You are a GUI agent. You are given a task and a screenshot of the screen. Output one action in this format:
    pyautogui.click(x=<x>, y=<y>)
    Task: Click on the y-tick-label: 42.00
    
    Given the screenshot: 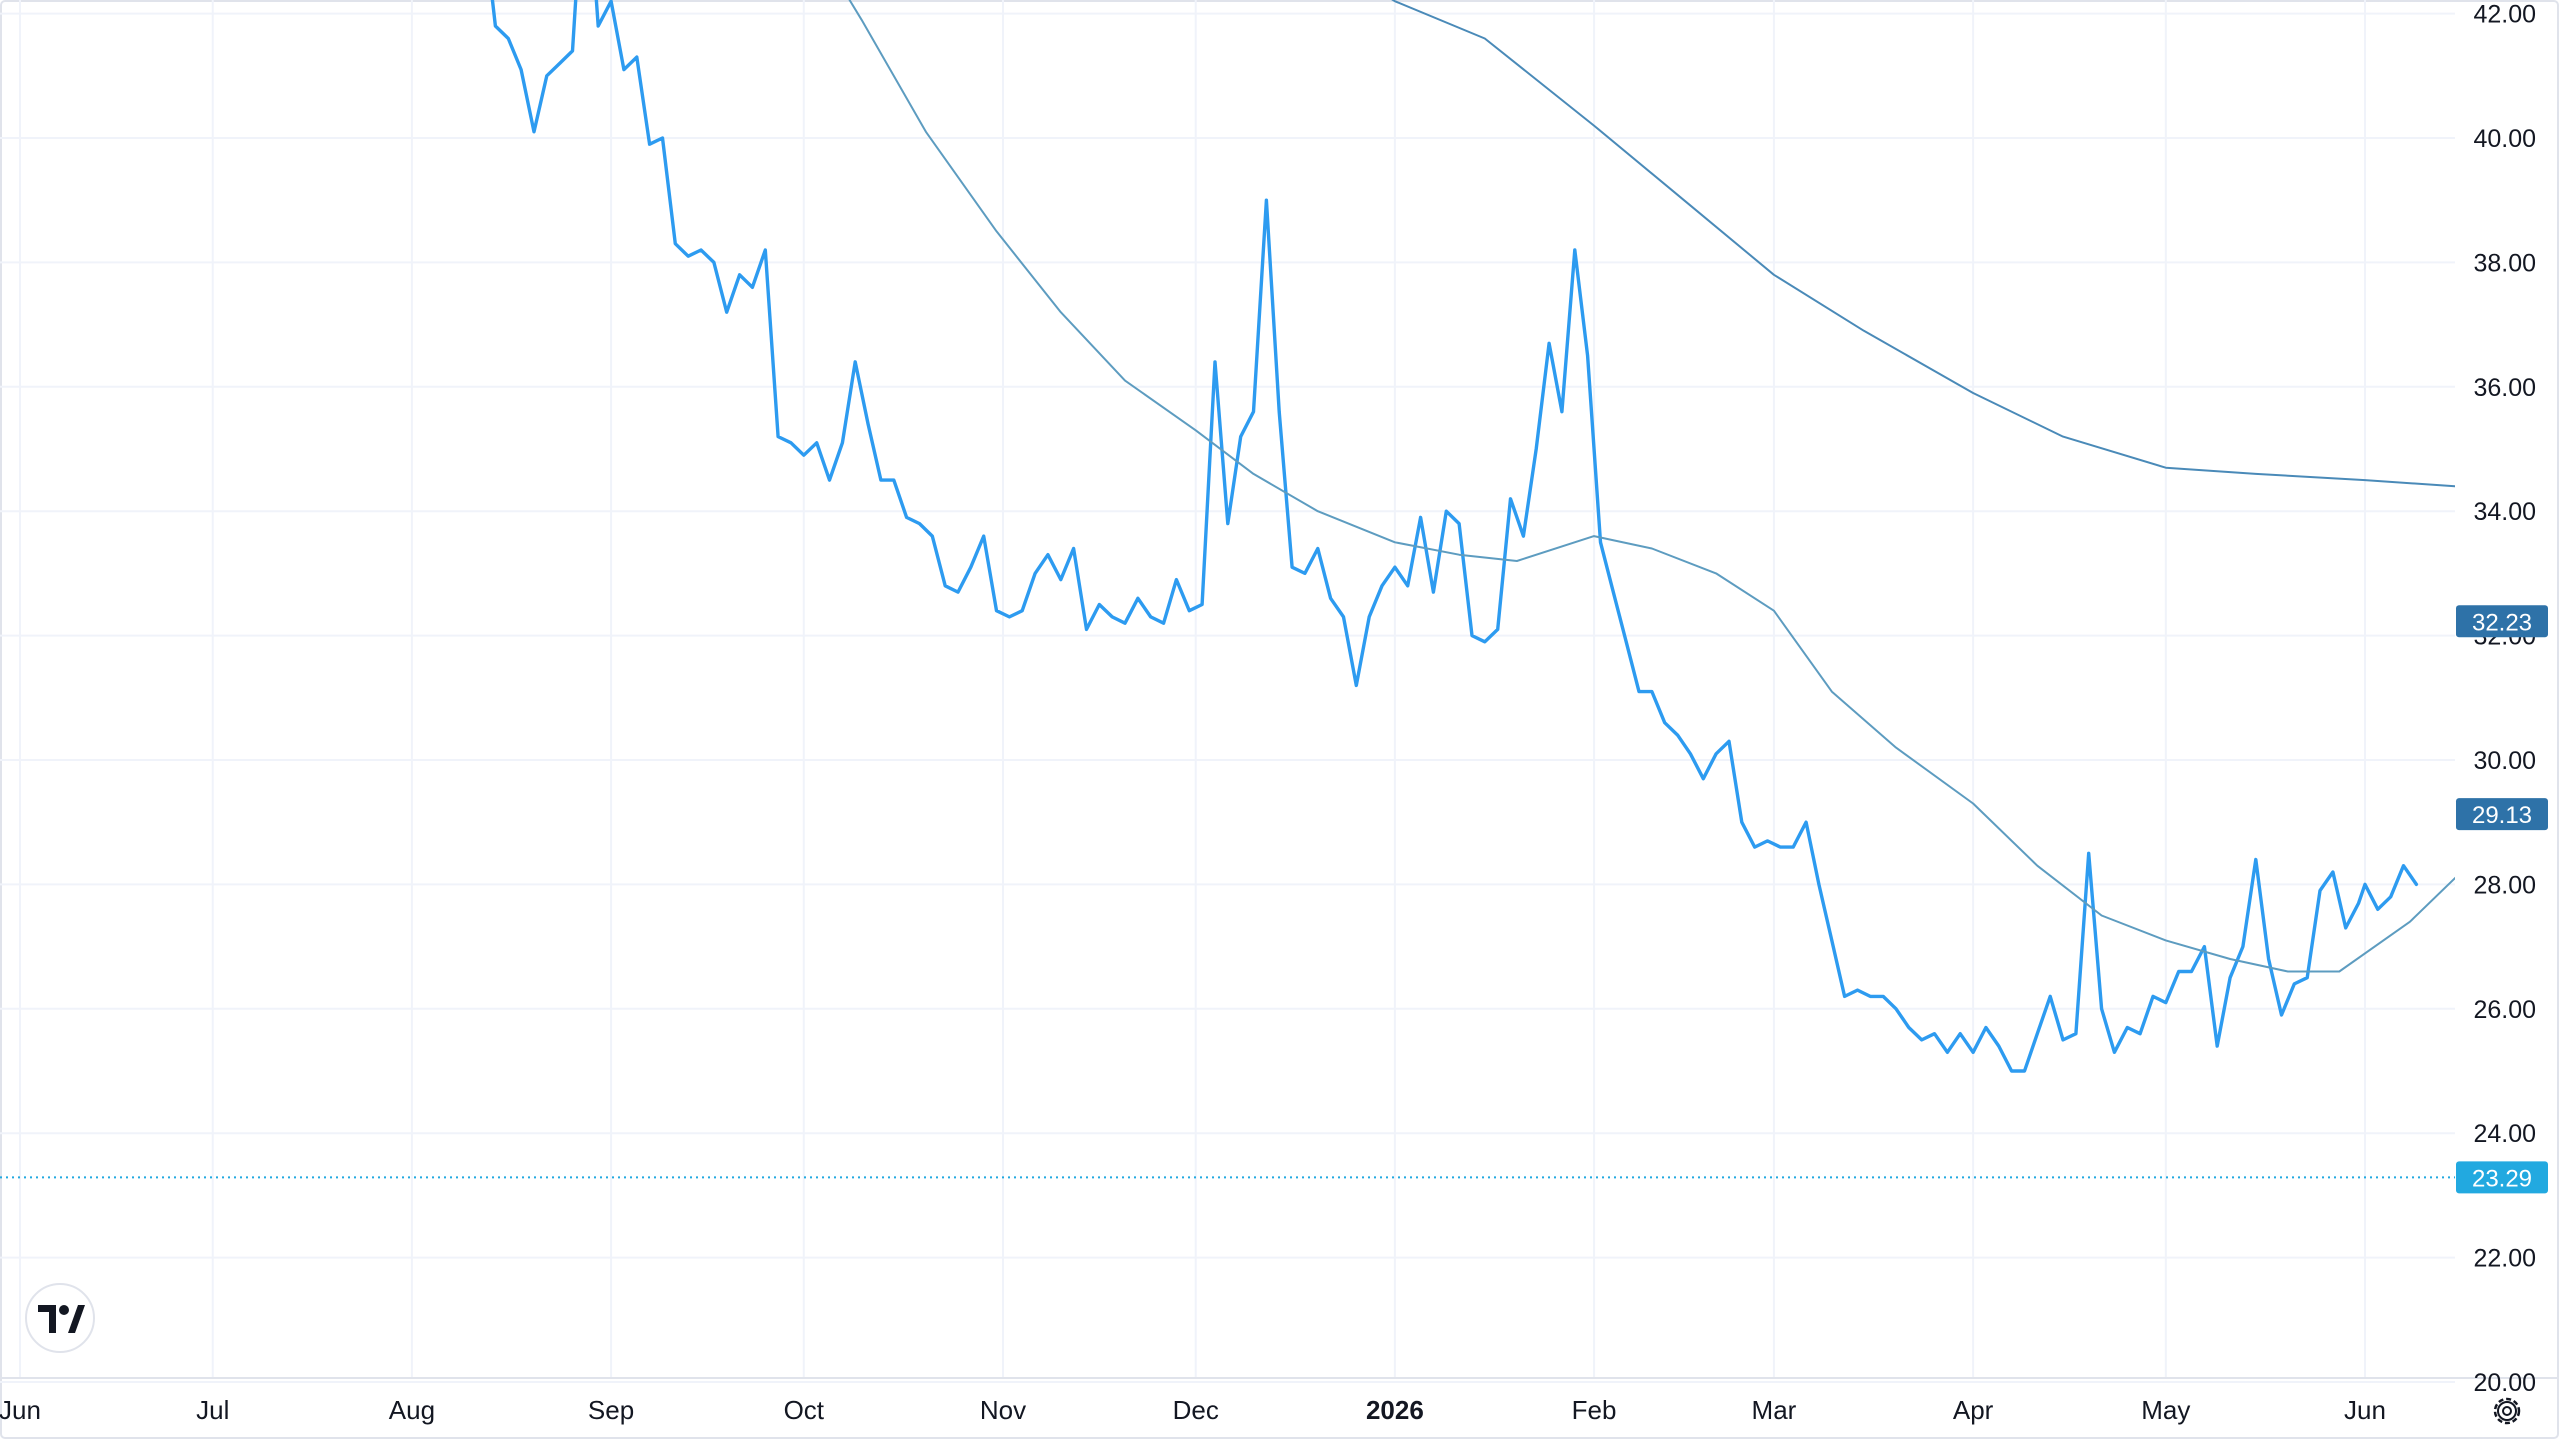 What is the action you would take?
    pyautogui.click(x=2504, y=15)
    